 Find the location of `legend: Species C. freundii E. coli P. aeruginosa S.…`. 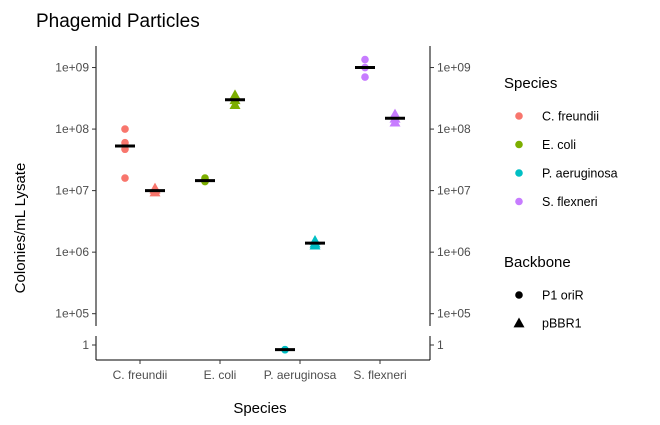

legend: Species C. freundii E. coli P. aeruginosa S.… is located at coordinates (561, 203).